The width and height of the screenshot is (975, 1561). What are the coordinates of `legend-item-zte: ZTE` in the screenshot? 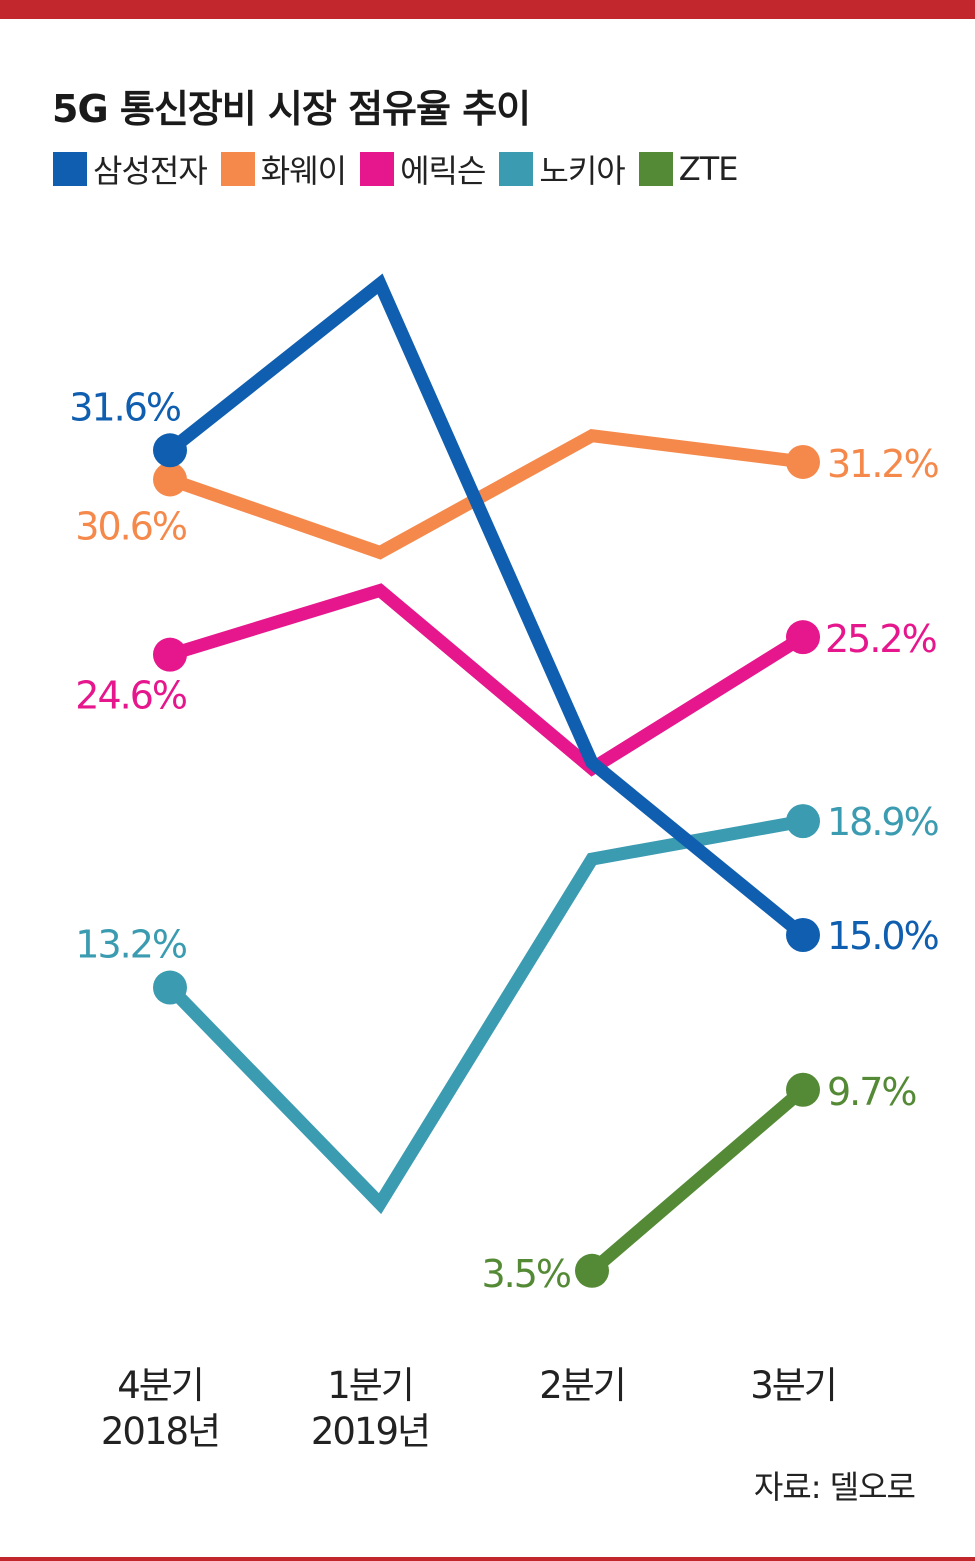 It's located at (688, 169).